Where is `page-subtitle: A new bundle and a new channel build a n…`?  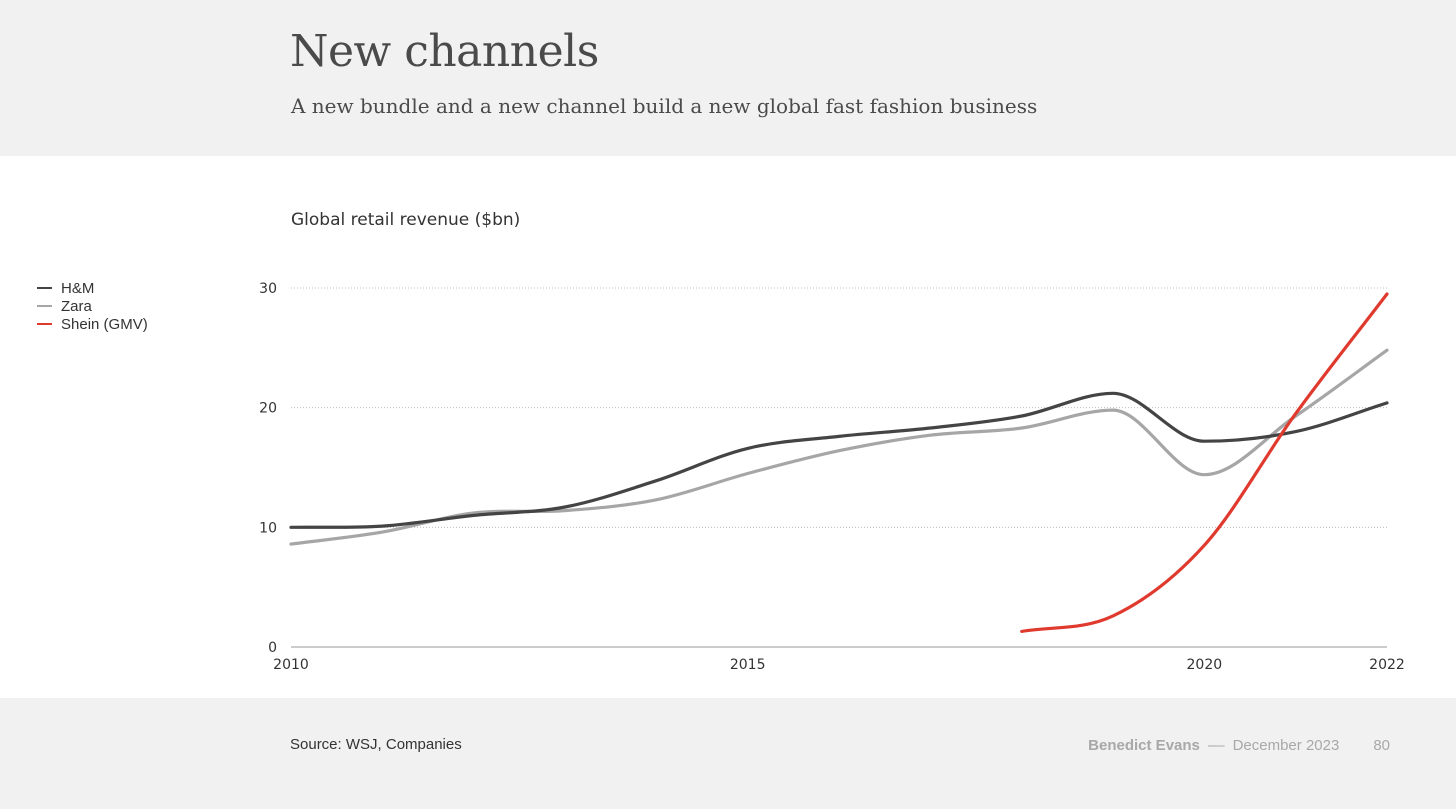
page-subtitle: A new bundle and a new channel build a n… is located at coordinates (664, 106).